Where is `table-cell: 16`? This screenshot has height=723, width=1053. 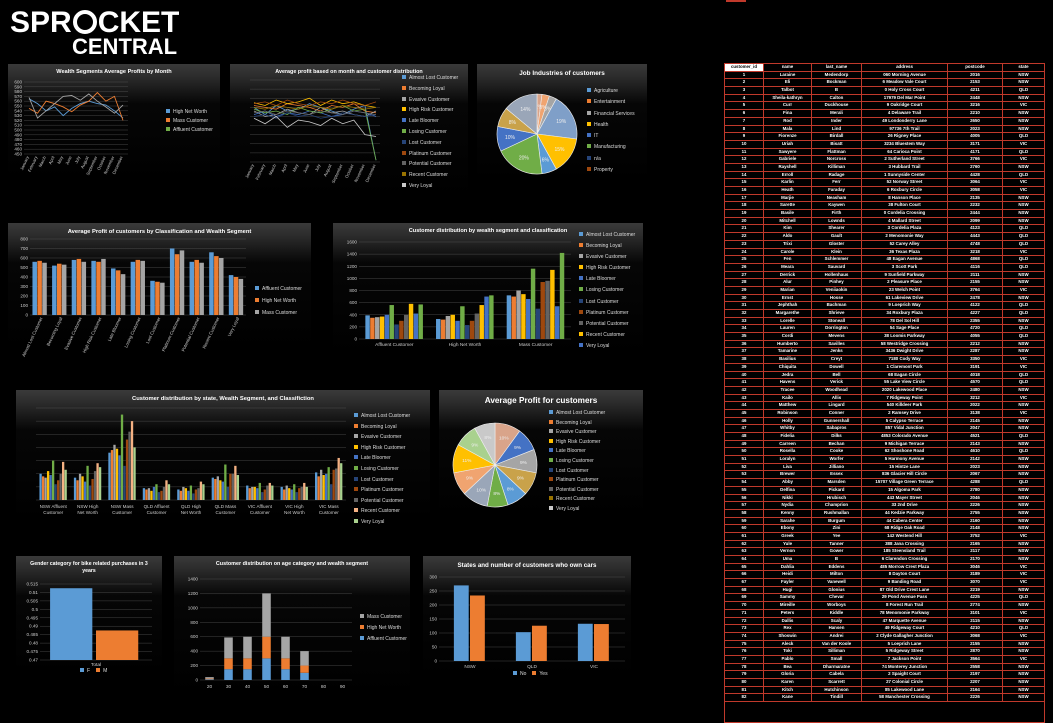
table-cell: 16 is located at coordinates (744, 190).